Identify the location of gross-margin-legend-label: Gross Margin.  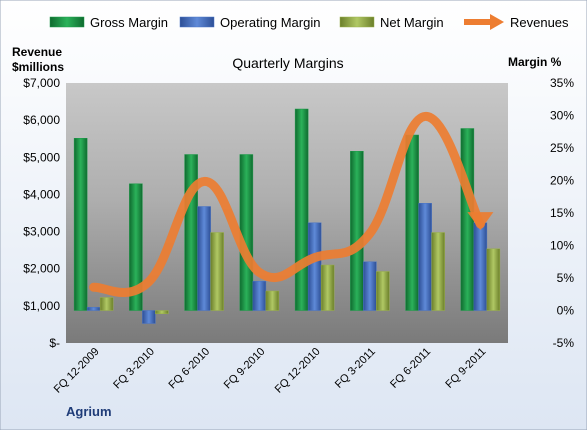
(129, 22).